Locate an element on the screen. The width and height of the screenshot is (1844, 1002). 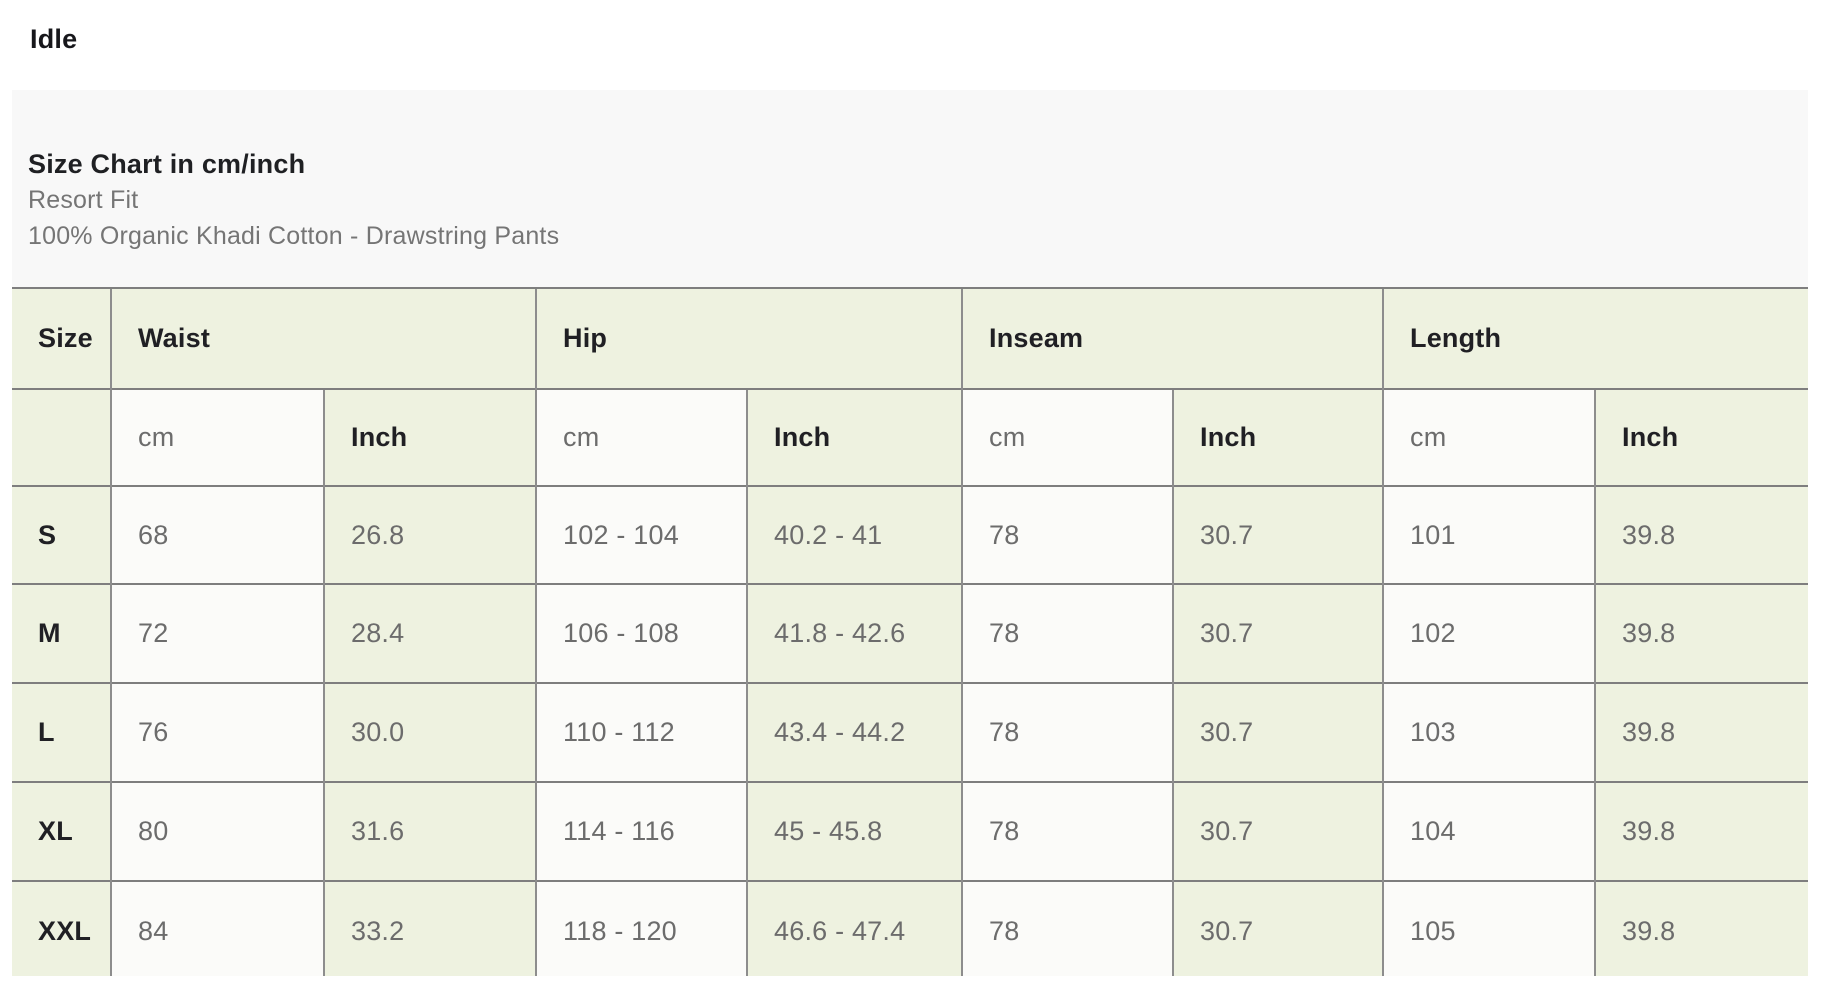
corner-header-size: Size is located at coordinates (61, 338).